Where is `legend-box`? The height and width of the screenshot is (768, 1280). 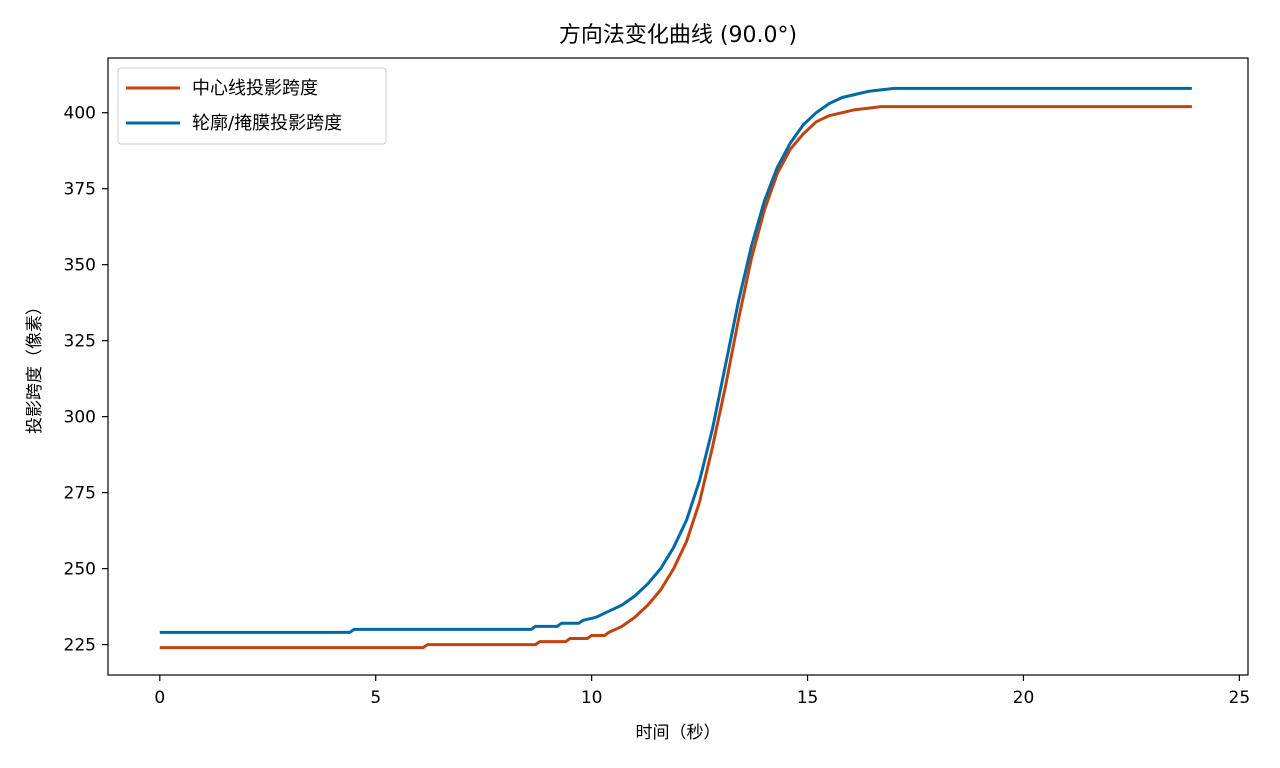
legend-box is located at coordinates (252, 106).